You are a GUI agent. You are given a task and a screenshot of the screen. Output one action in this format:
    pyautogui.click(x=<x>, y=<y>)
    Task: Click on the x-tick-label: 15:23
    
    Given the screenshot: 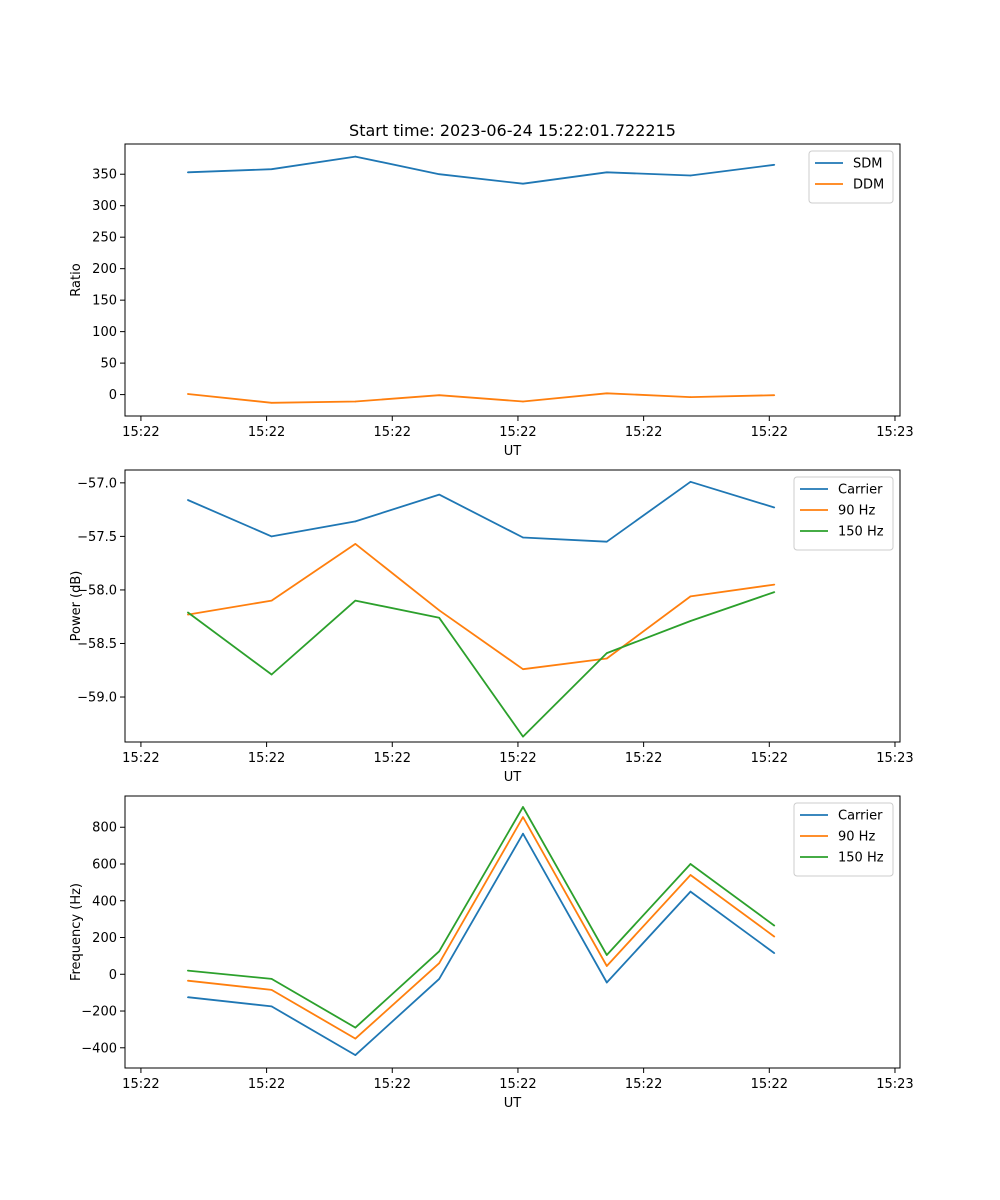 What is the action you would take?
    pyautogui.click(x=894, y=1084)
    